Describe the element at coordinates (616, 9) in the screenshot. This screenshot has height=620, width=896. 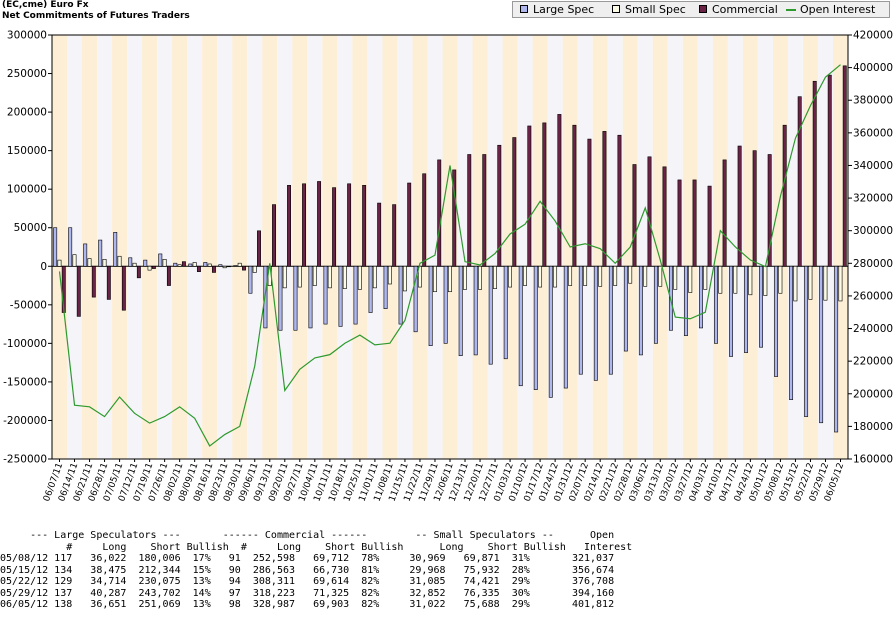
I see `legend-swatch-small-spec` at that location.